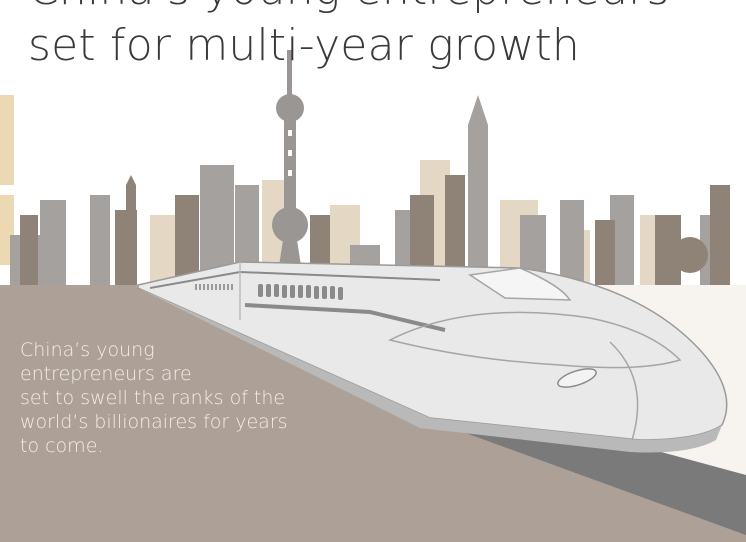  I want to click on headline-line-1: China's young entrepreneurs, so click(349, 9).